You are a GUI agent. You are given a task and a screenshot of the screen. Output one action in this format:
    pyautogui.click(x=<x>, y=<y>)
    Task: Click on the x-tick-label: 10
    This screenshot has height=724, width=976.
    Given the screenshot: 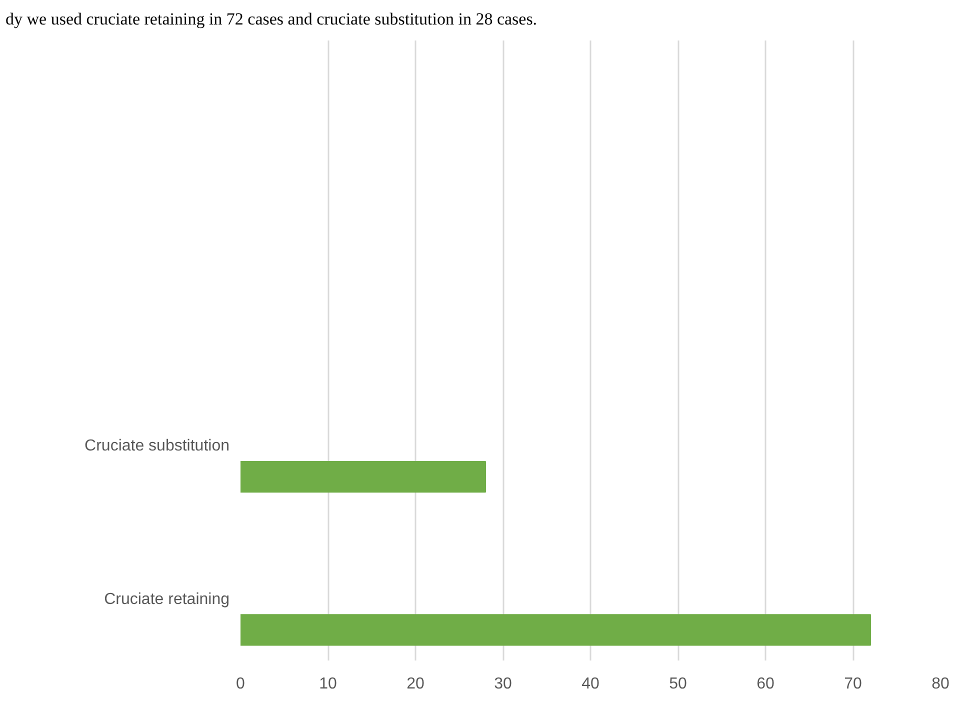 What is the action you would take?
    pyautogui.click(x=328, y=684)
    